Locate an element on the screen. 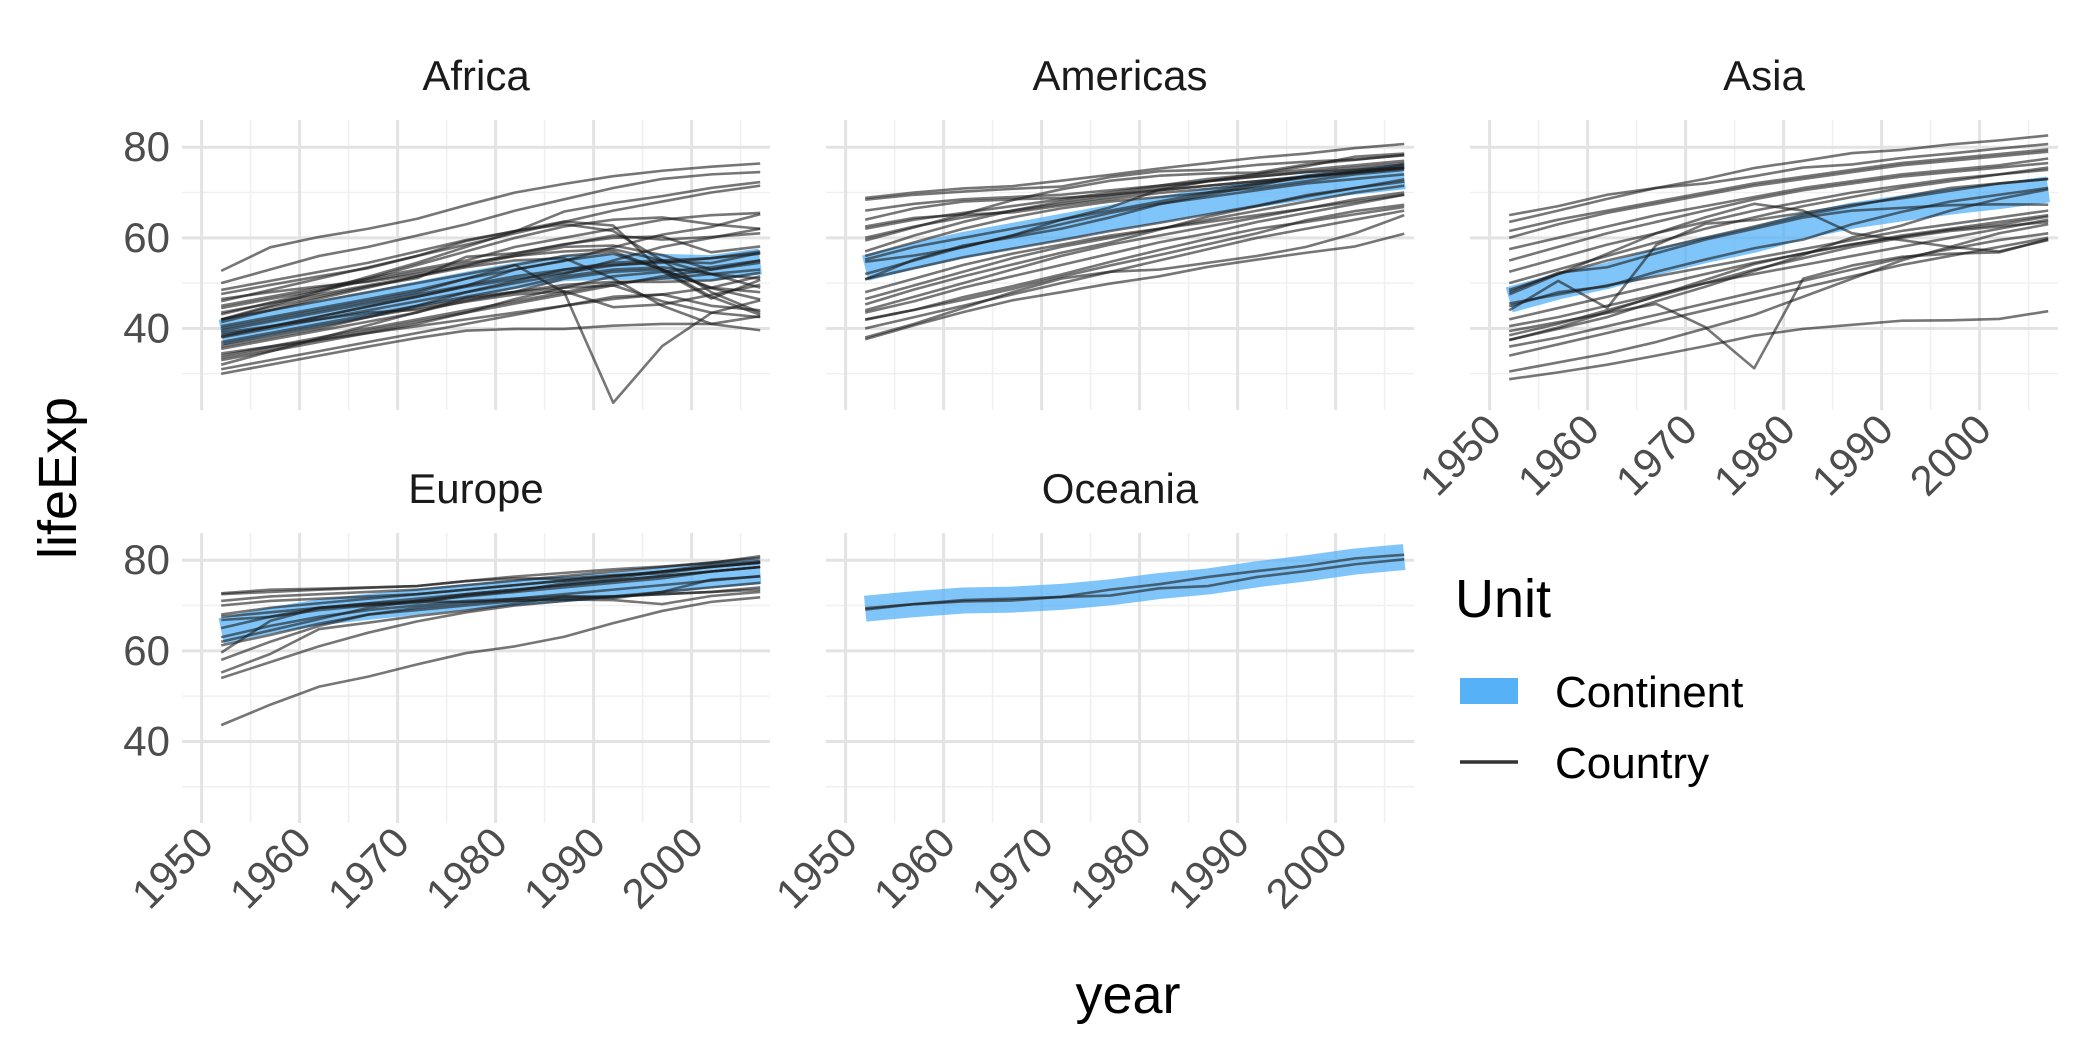 The image size is (2100, 1055). legend: Unit Continent Country is located at coordinates (1599, 678).